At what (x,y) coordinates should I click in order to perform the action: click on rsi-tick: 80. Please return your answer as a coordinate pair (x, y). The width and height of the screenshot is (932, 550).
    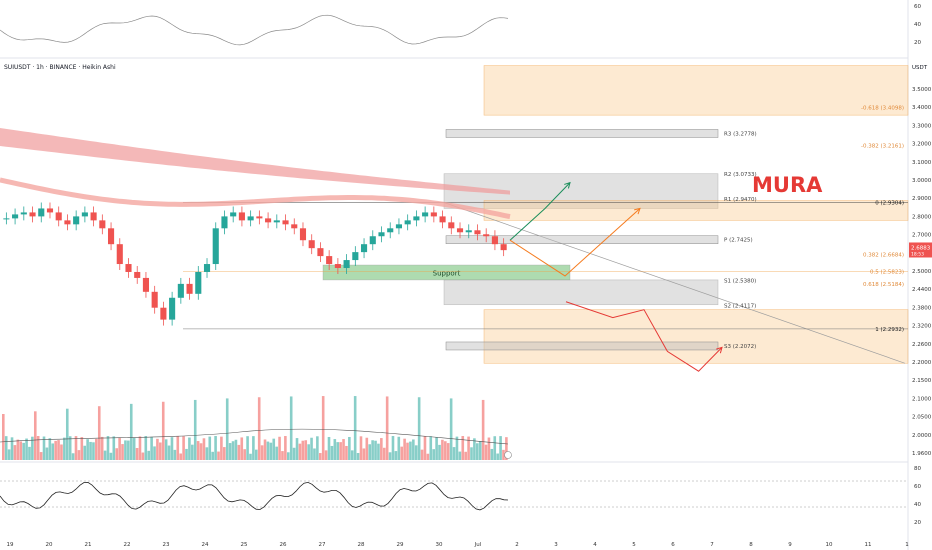
    Looking at the image, I should click on (917, 469).